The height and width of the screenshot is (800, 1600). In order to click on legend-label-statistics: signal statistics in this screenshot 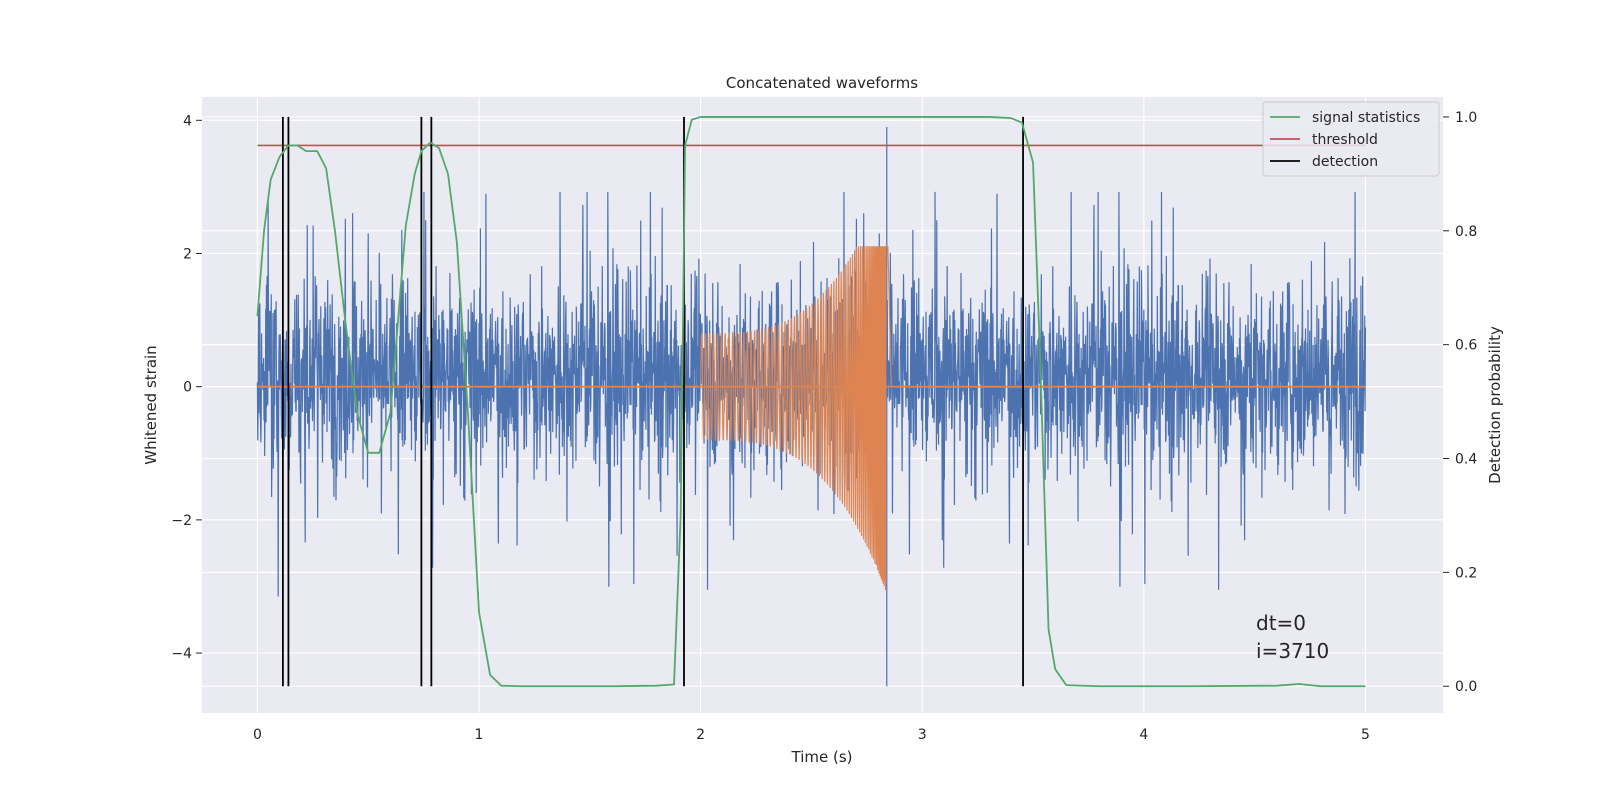, I will do `click(1366, 118)`.